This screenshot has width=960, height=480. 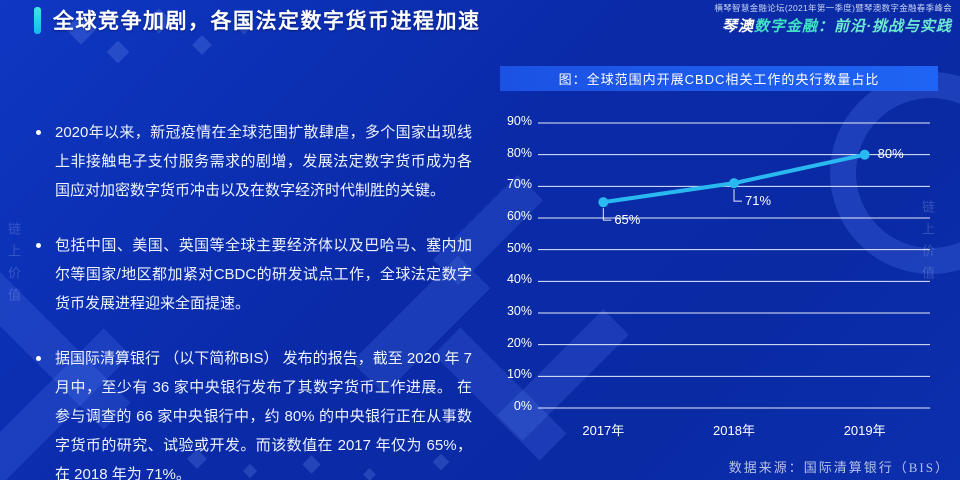 What do you see at coordinates (758, 201) in the screenshot?
I see `data-point-label: 71%` at bounding box center [758, 201].